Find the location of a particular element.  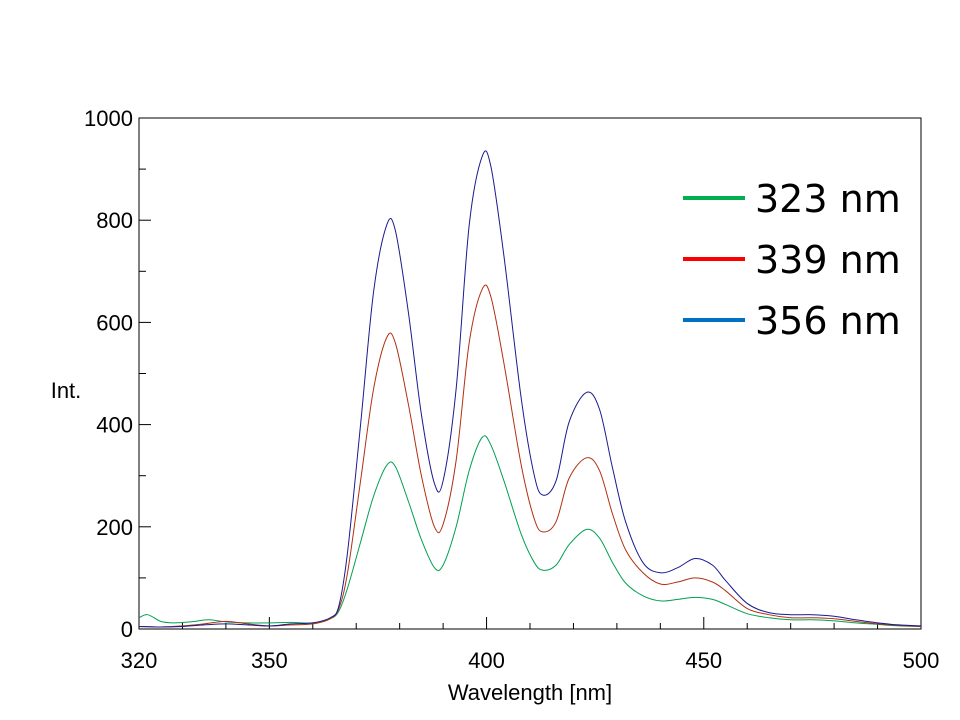

y-axis-ticks: 0 200 400 600 800 1000 is located at coordinates (117, 374).